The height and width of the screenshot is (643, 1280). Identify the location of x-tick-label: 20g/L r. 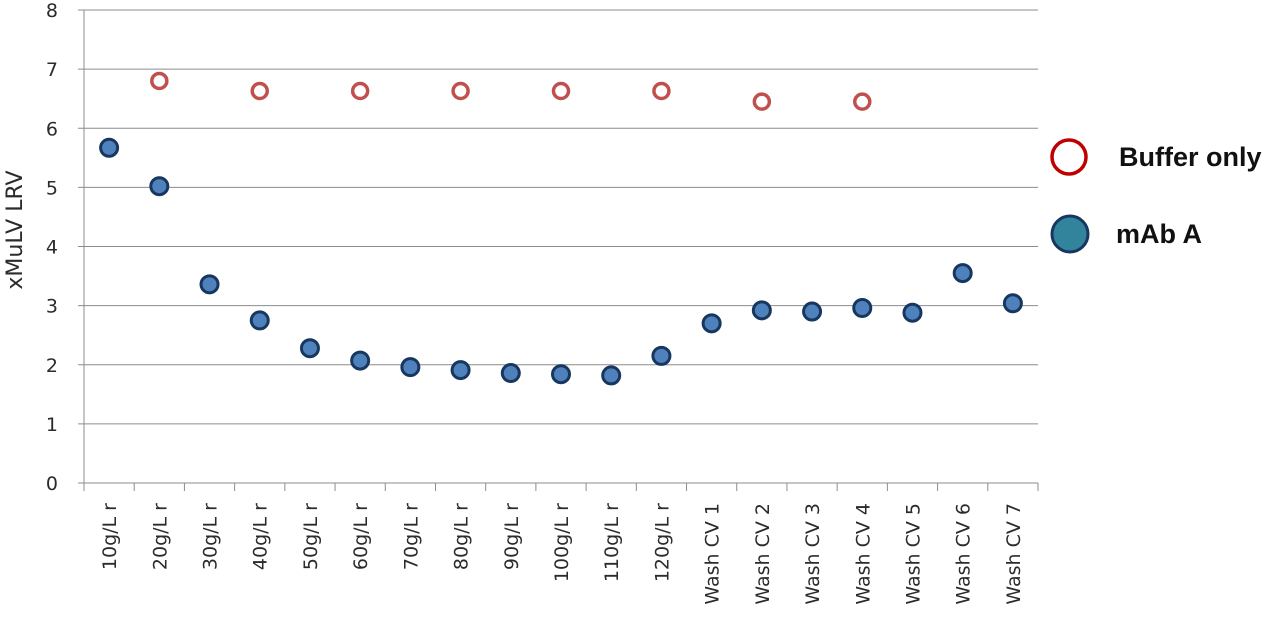
(160, 536).